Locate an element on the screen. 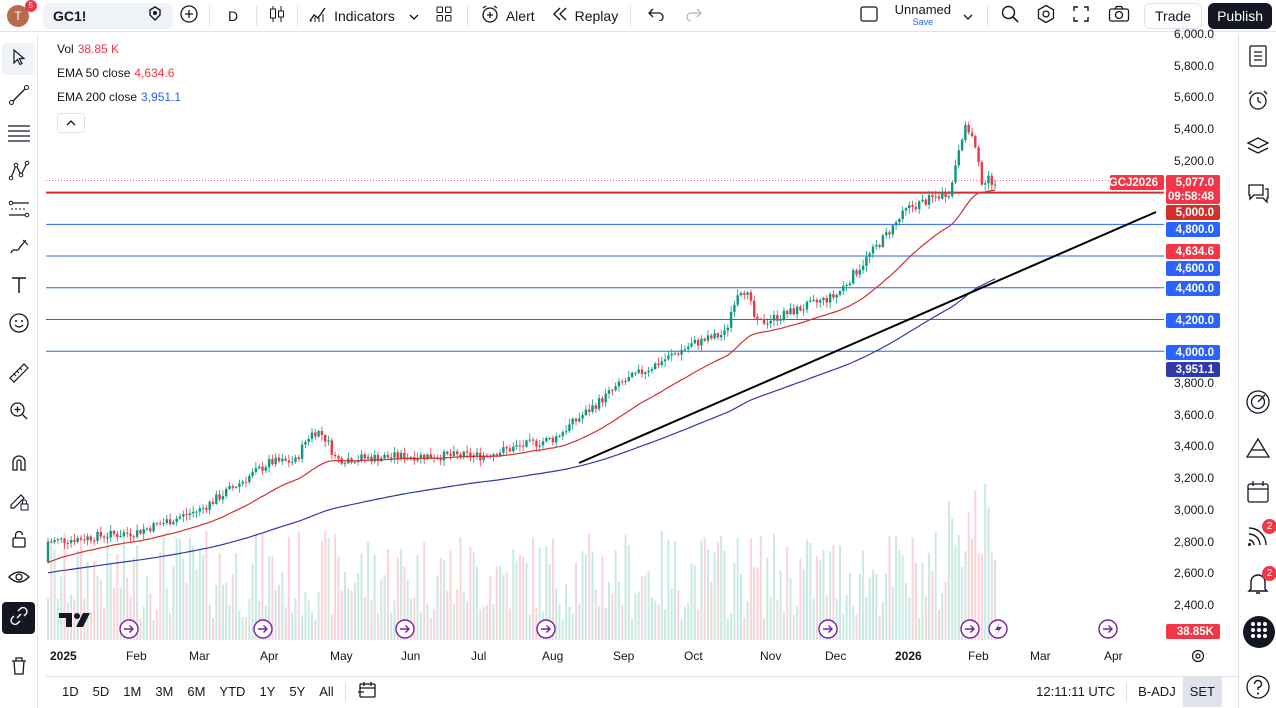  brush-tool is located at coordinates (18, 249).